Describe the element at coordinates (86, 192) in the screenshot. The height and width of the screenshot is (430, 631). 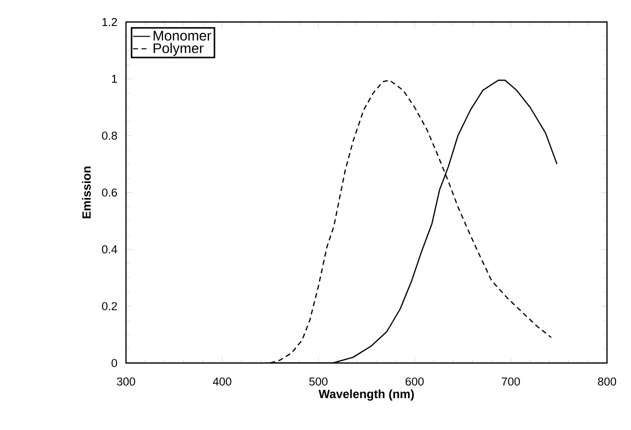
I see `y-axis-title: Emission` at that location.